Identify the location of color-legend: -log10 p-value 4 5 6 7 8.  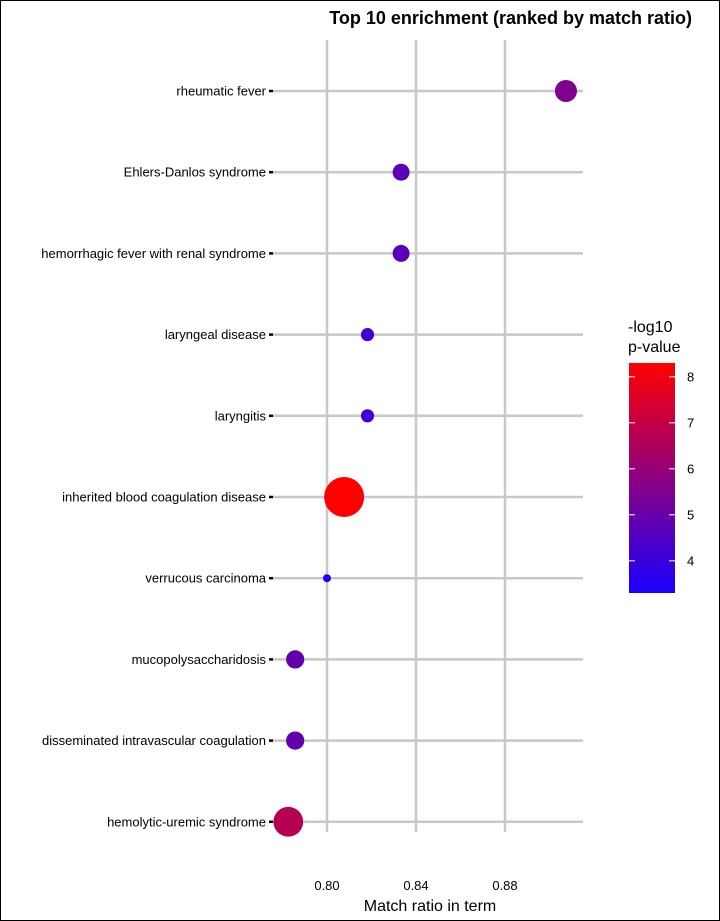
(661, 456).